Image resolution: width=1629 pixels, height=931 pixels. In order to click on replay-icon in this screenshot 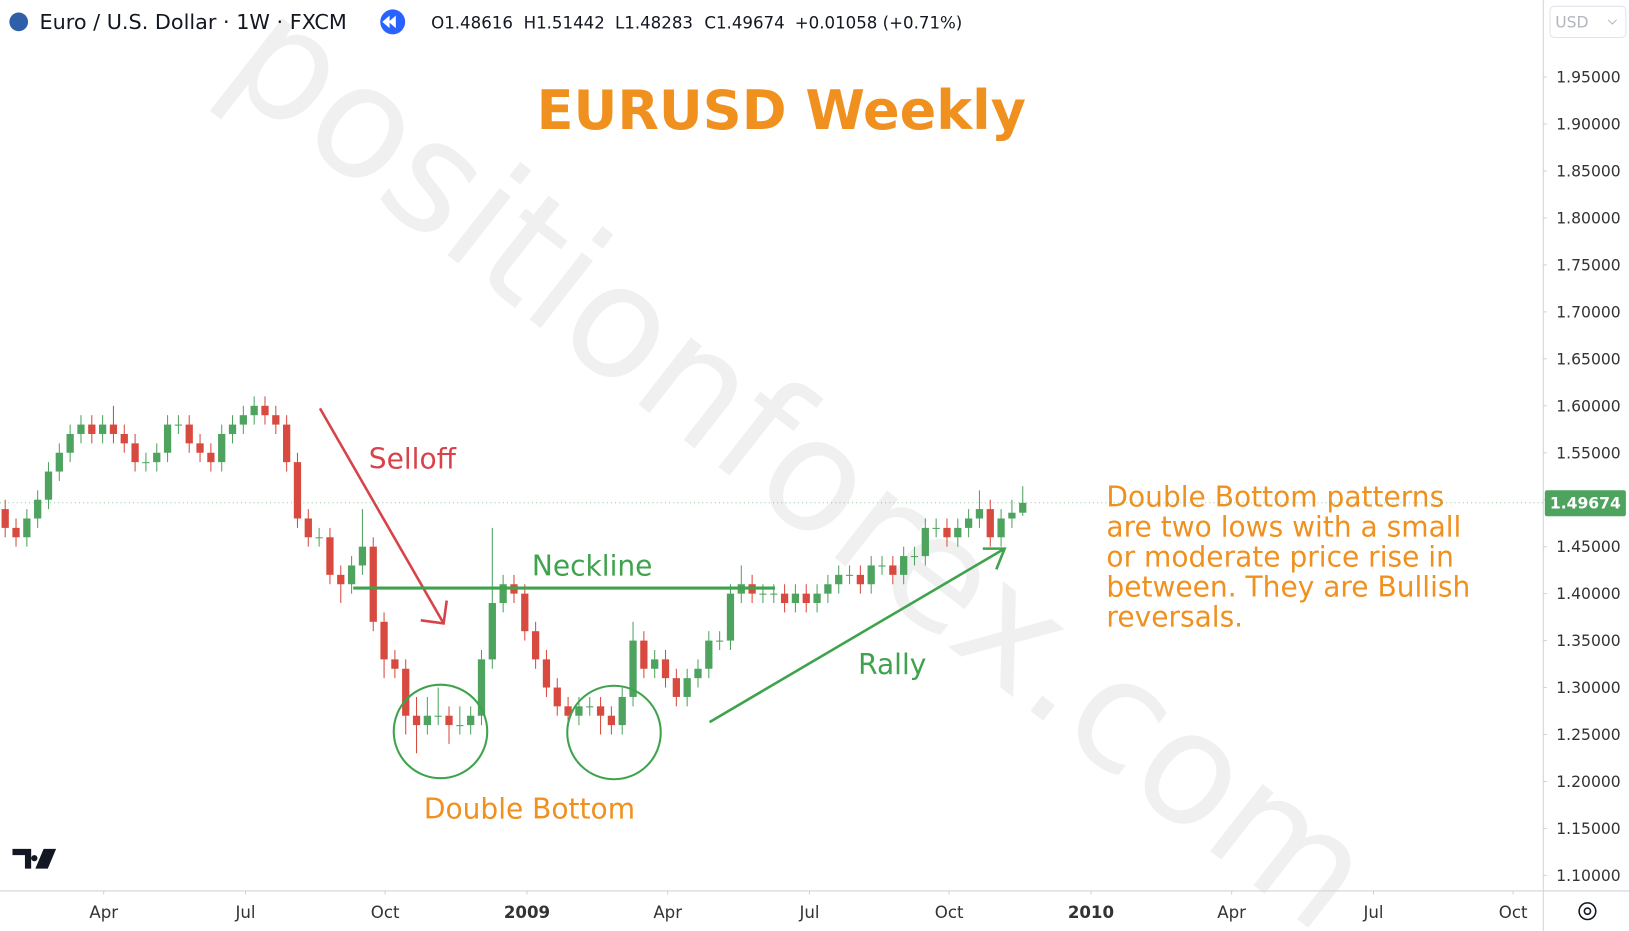, I will do `click(389, 22)`.